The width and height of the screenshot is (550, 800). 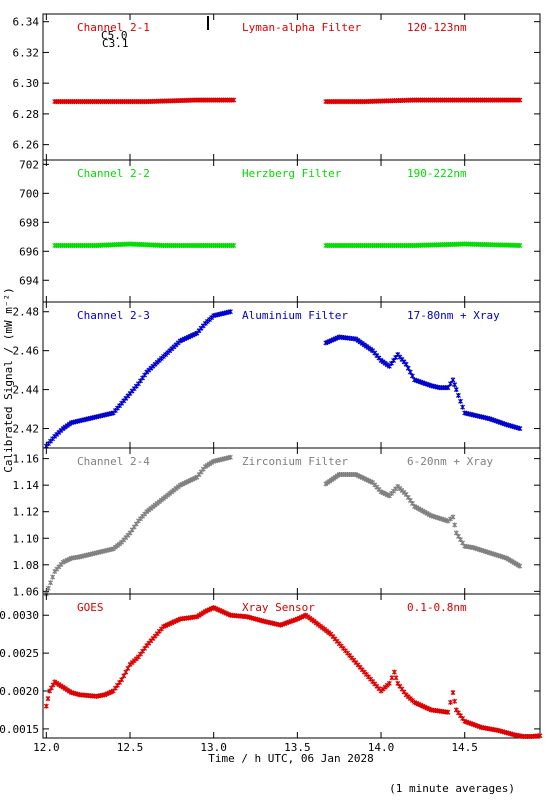 What do you see at coordinates (26, 351) in the screenshot?
I see `y-tick-label: 2.46` at bounding box center [26, 351].